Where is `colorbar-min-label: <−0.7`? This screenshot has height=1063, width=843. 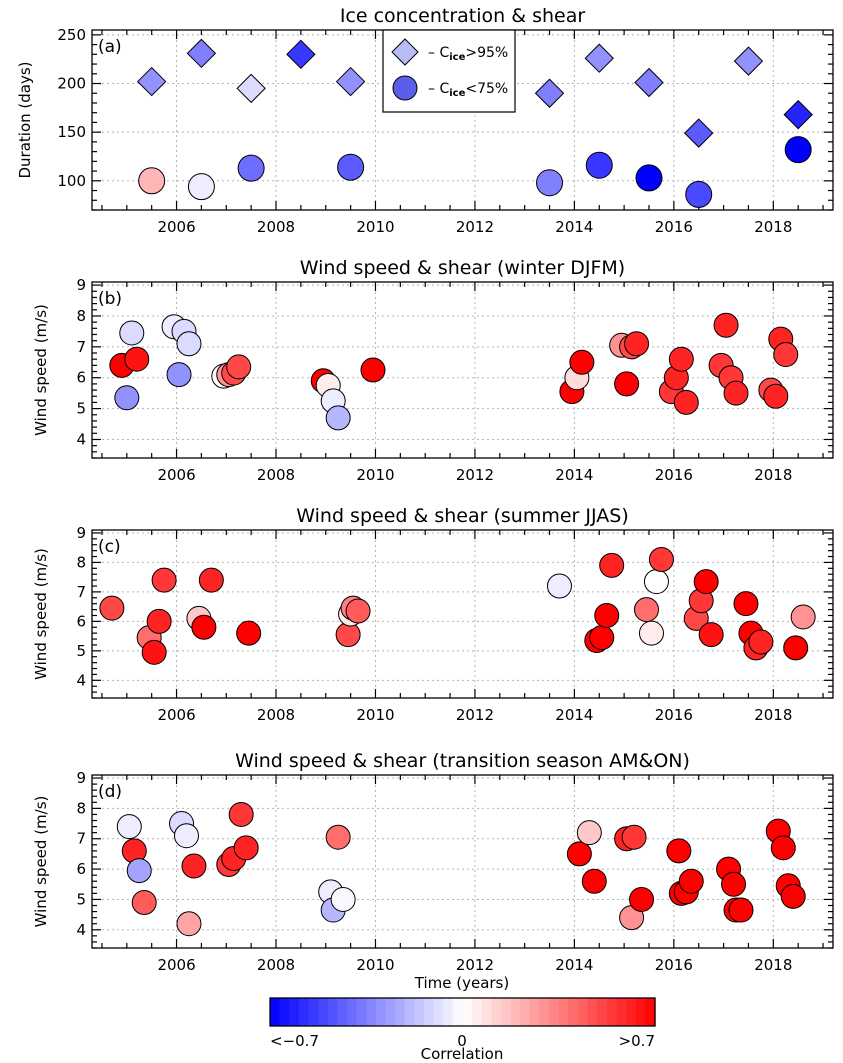 colorbar-min-label: <−0.7 is located at coordinates (294, 1041).